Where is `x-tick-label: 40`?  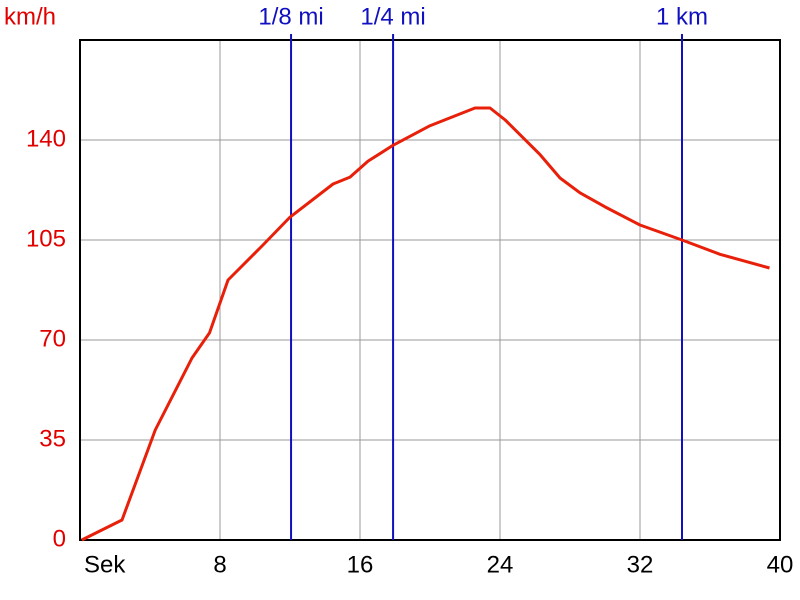
x-tick-label: 40 is located at coordinates (780, 564).